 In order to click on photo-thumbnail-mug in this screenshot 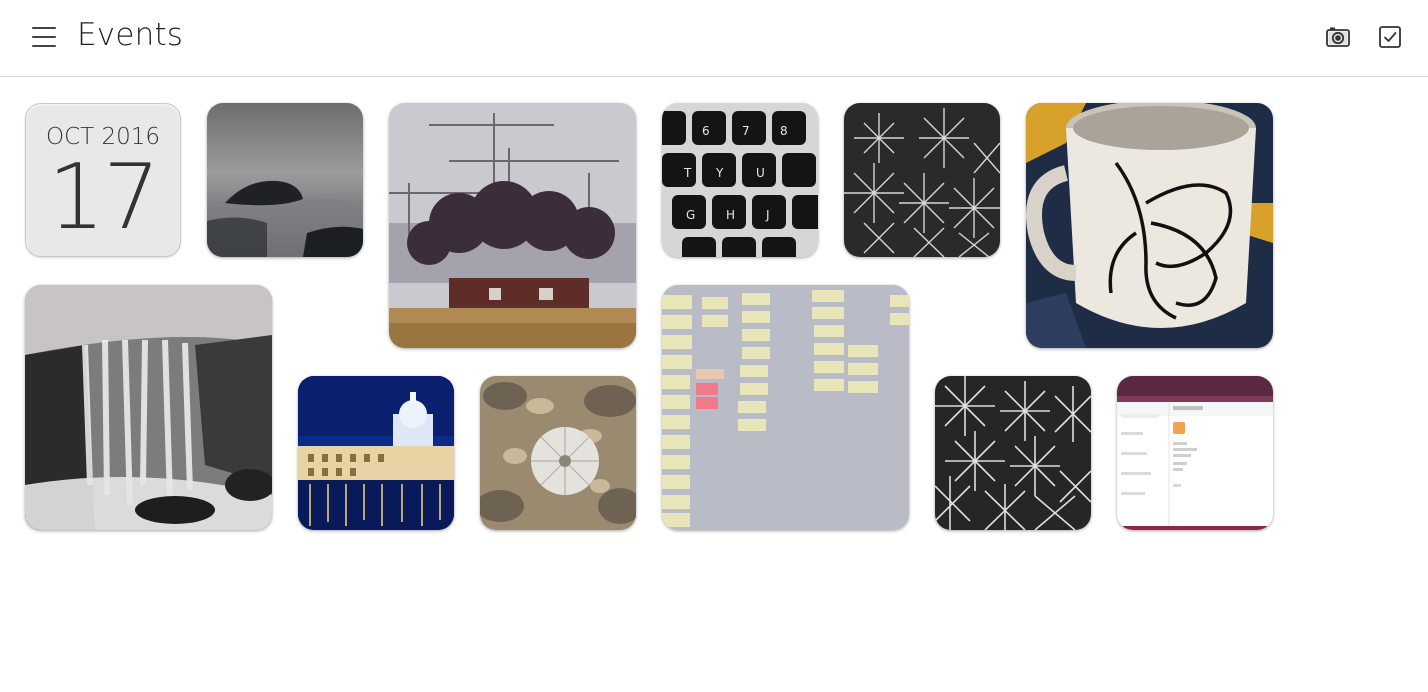, I will do `click(1149, 225)`.